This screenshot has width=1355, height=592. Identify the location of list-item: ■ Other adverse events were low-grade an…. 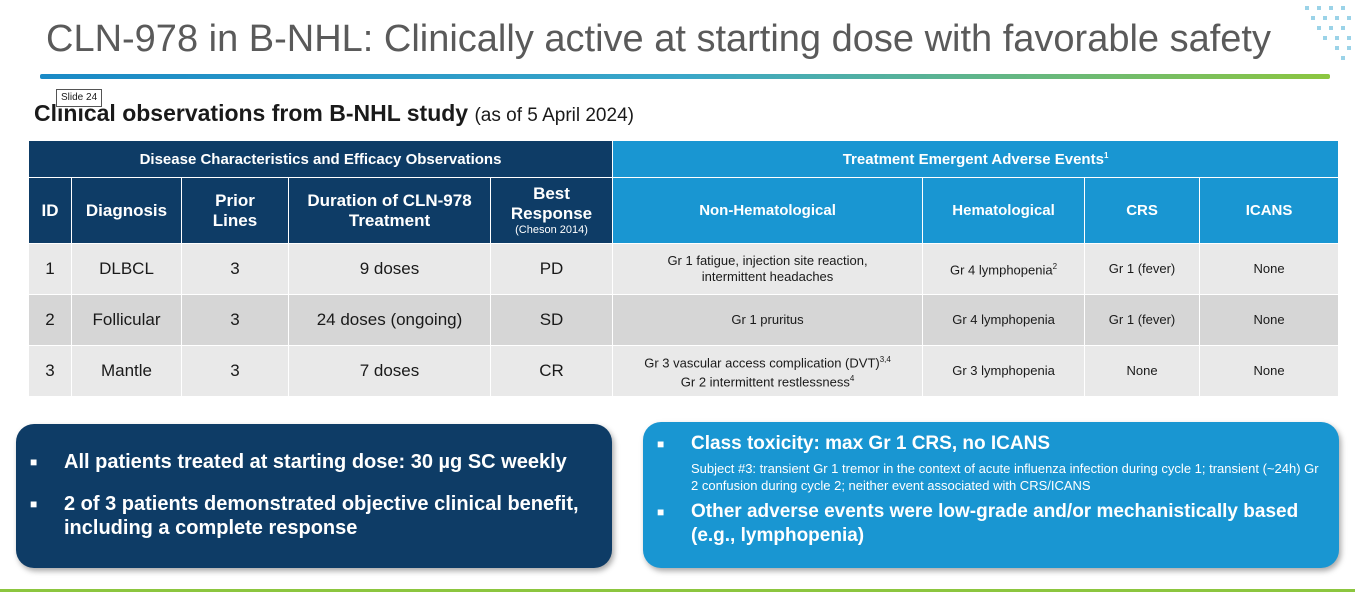
(978, 523).